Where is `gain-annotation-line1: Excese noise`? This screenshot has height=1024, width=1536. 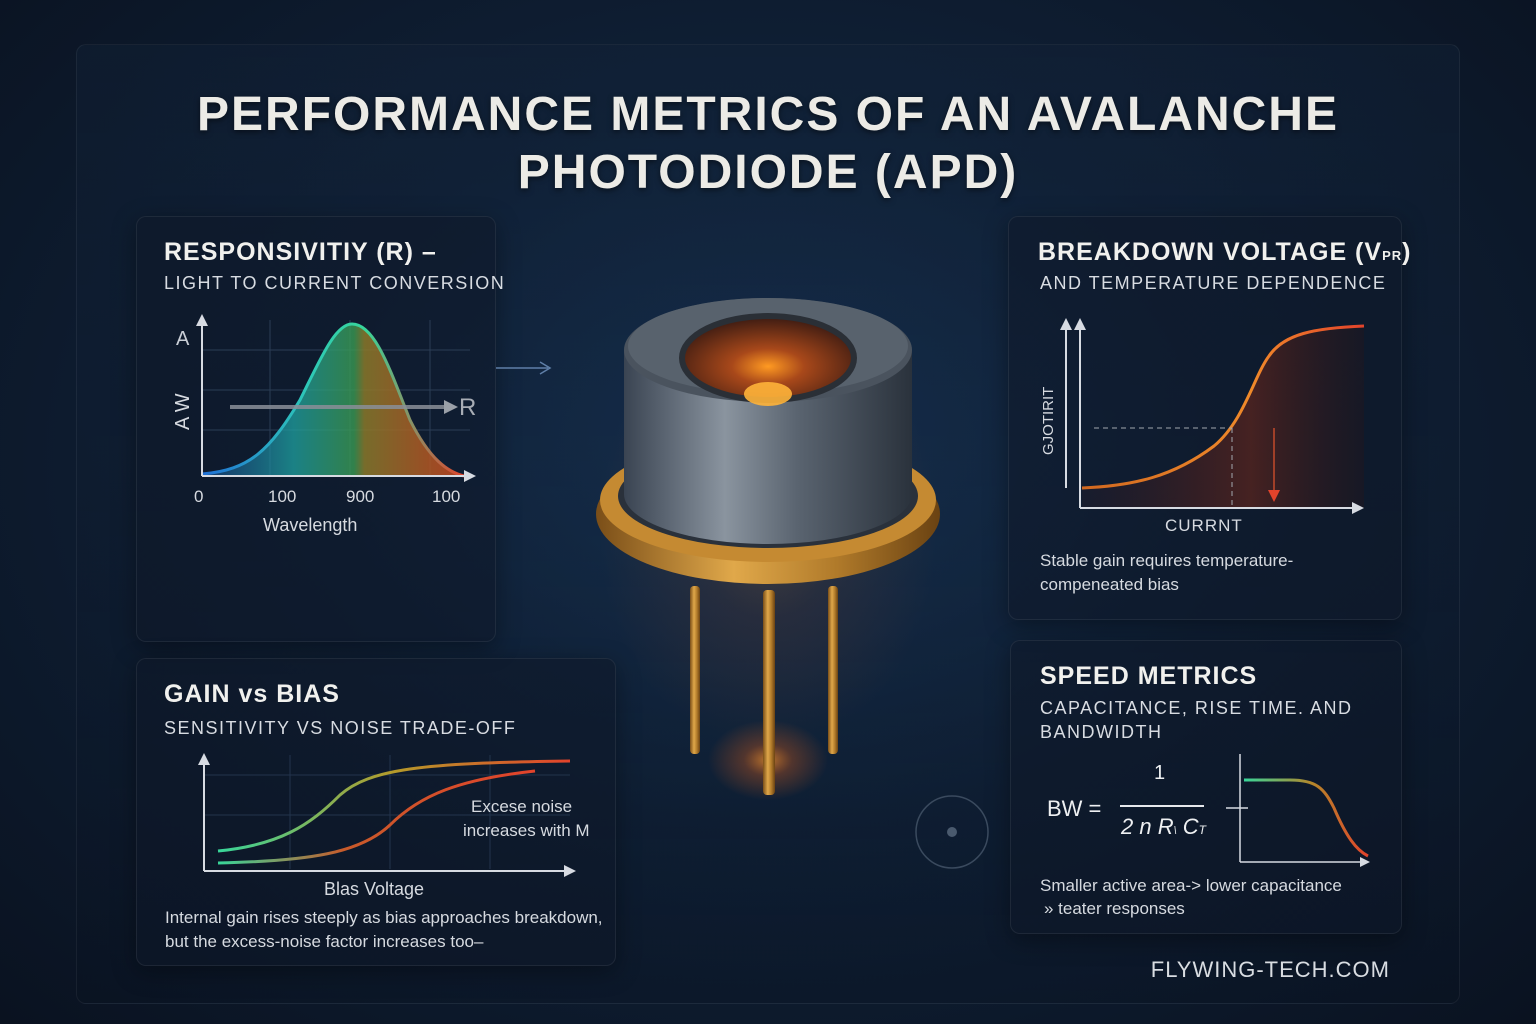
gain-annotation-line1: Excese noise is located at coordinates (522, 806).